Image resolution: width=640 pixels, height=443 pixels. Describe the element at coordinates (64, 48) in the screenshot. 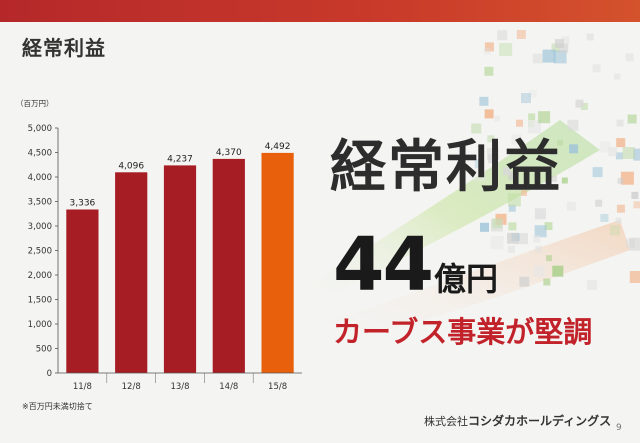

I see `slide-title: 経常利益` at that location.